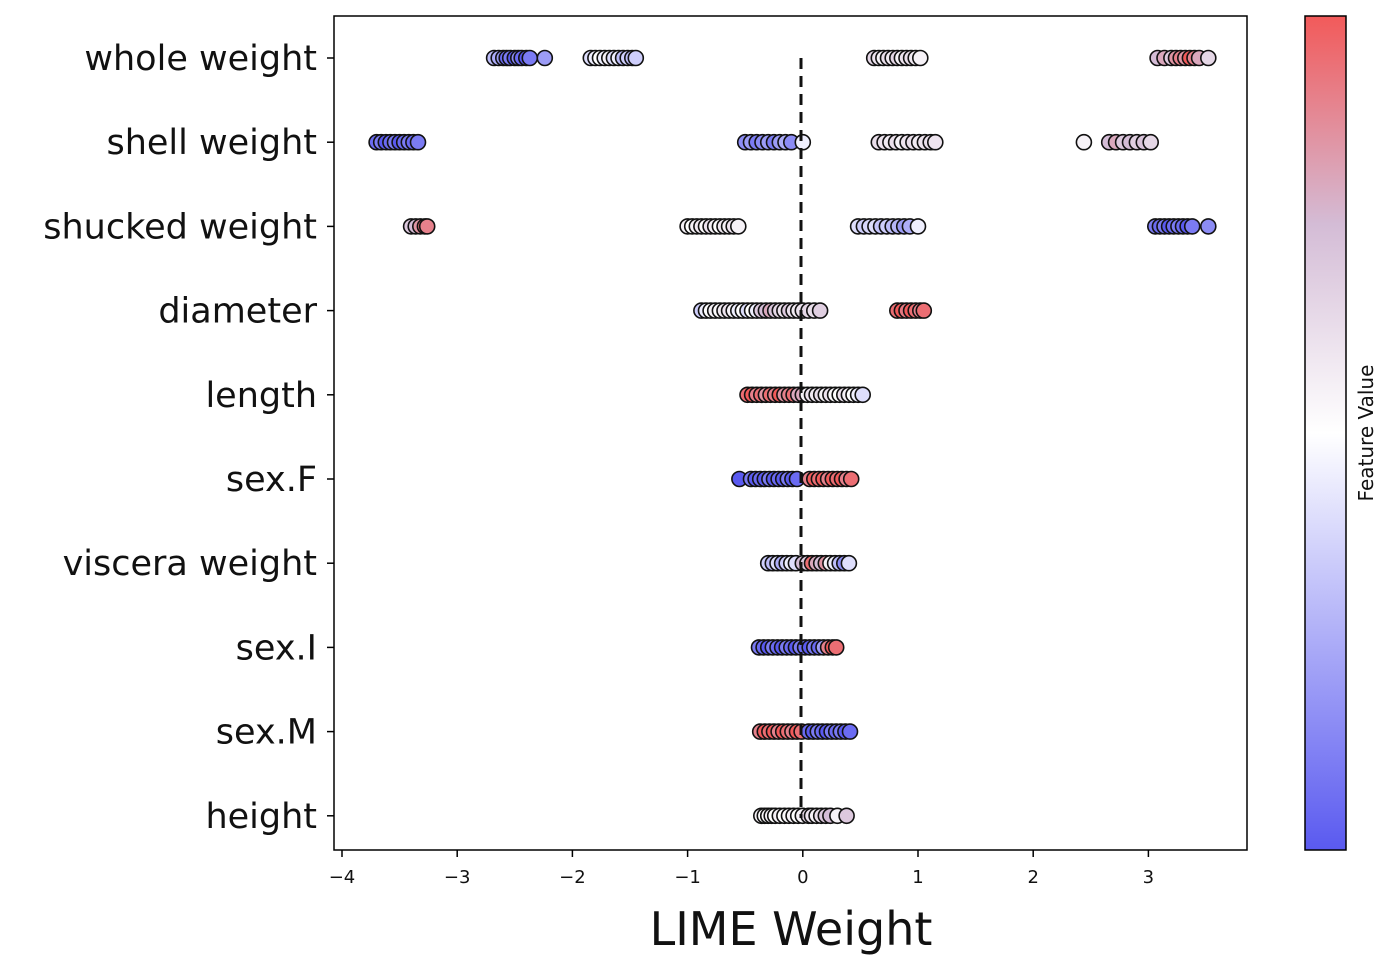  I want to click on x-tick-label: −2, so click(572, 877).